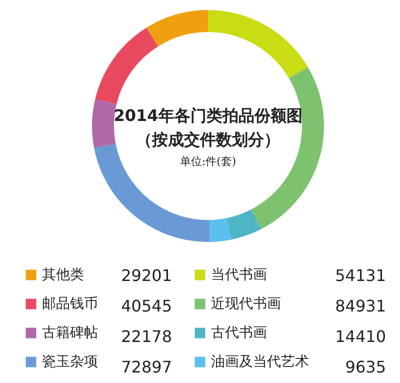 The height and width of the screenshot is (383, 400). What do you see at coordinates (208, 115) in the screenshot?
I see `text: 2014年各门类拍品份额图` at bounding box center [208, 115].